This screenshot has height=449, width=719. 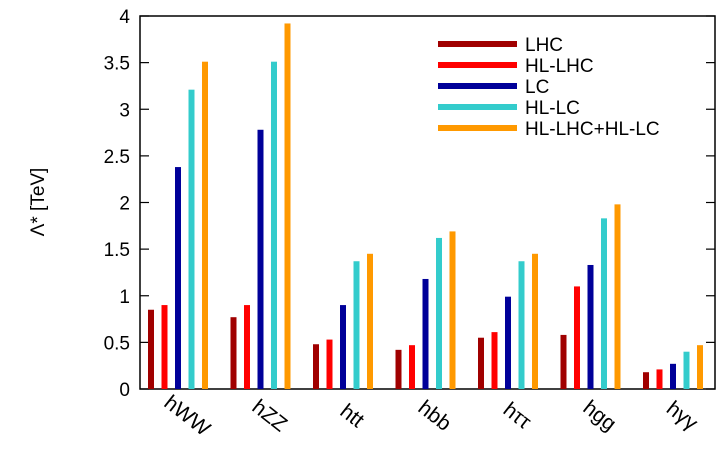 What do you see at coordinates (38, 202) in the screenshot?
I see `y-axis-label: Λ* [TeV]` at bounding box center [38, 202].